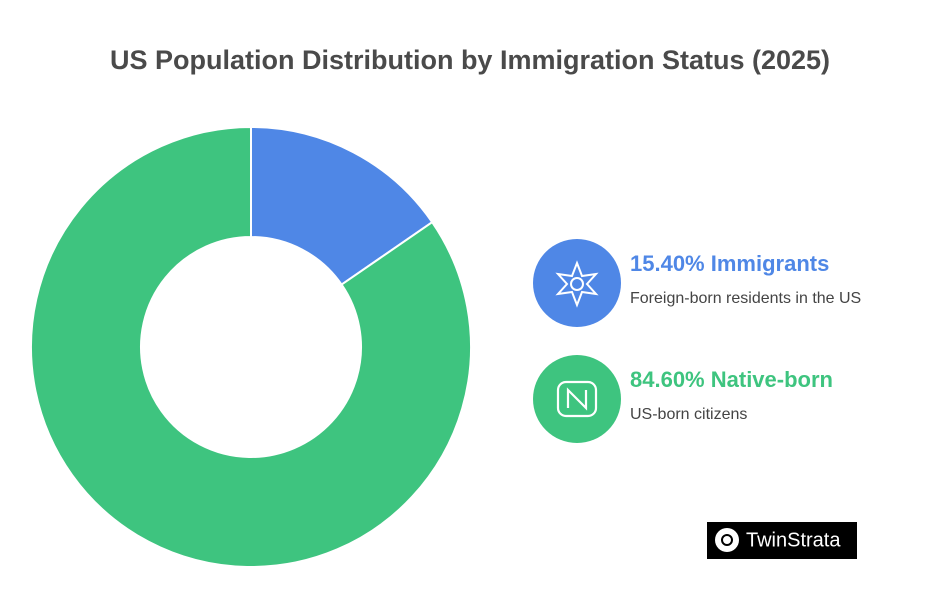  I want to click on legend-label: 84.60% Native-born, so click(731, 379).